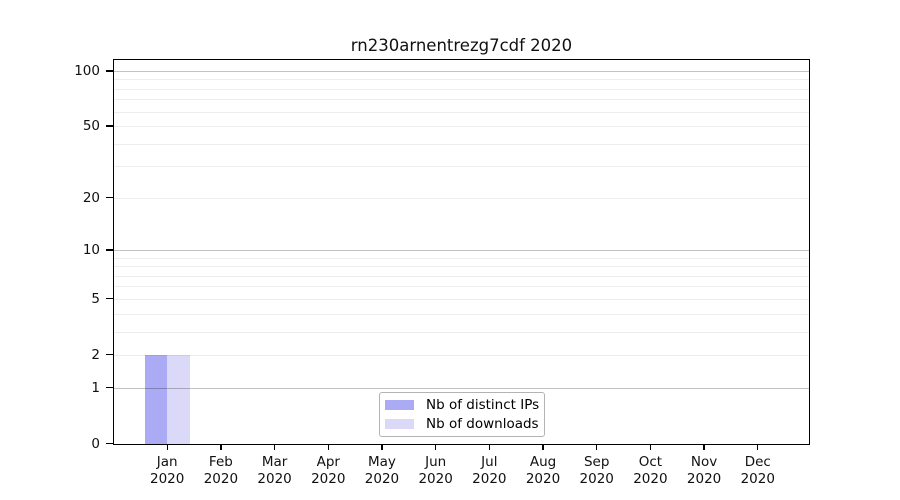  I want to click on x-month-label: Apr 2020, so click(328, 470).